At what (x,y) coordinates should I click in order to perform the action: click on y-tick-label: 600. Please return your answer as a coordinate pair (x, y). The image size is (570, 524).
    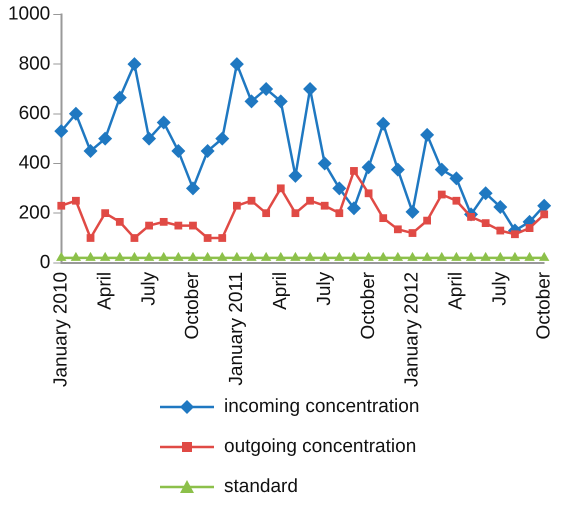
    Looking at the image, I should click on (34, 113).